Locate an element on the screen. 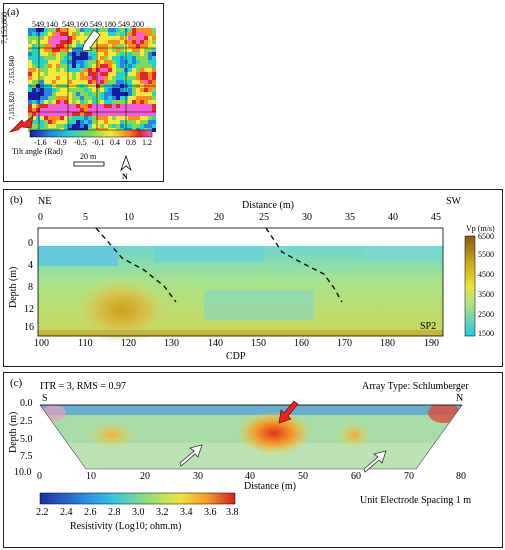  top-tick: 25 is located at coordinates (264, 217).